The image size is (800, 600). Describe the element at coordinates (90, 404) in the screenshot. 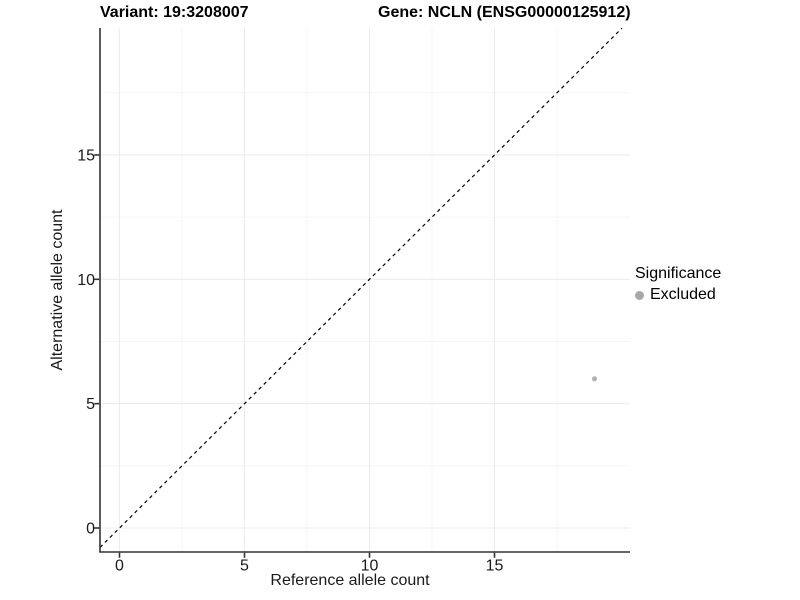

I see `y-tick-label: 5` at that location.